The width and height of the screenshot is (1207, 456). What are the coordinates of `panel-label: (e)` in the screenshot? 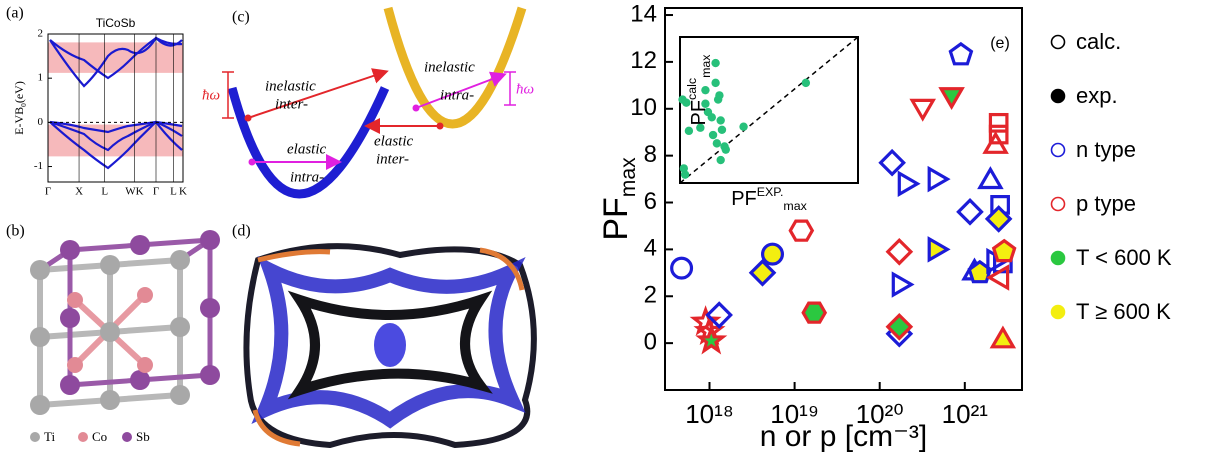 It's located at (1000, 43).